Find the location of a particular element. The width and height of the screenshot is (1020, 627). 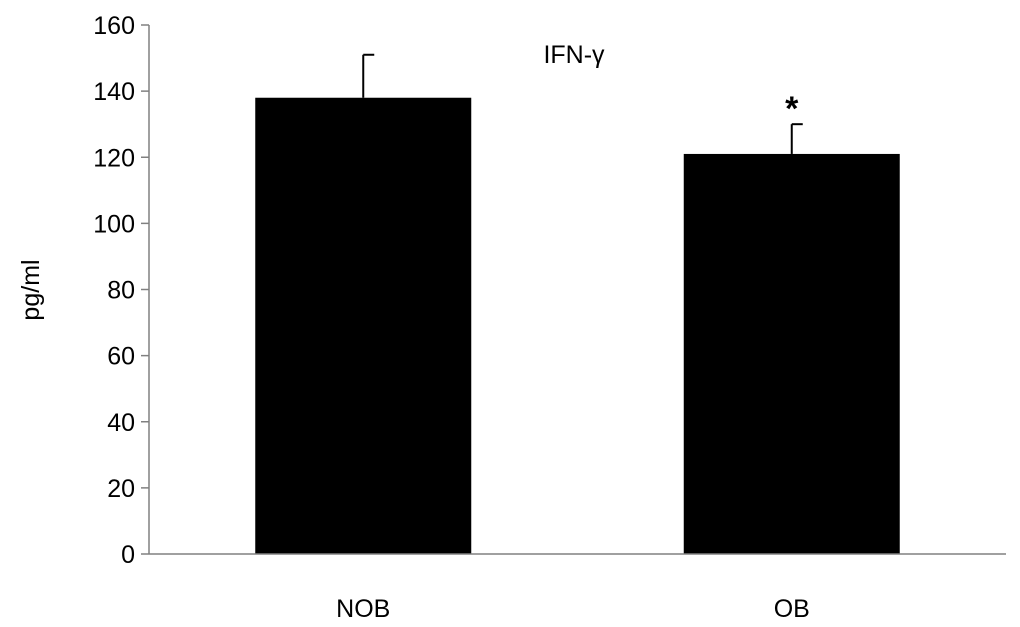

y-tick-label: 160 is located at coordinates (114, 26).